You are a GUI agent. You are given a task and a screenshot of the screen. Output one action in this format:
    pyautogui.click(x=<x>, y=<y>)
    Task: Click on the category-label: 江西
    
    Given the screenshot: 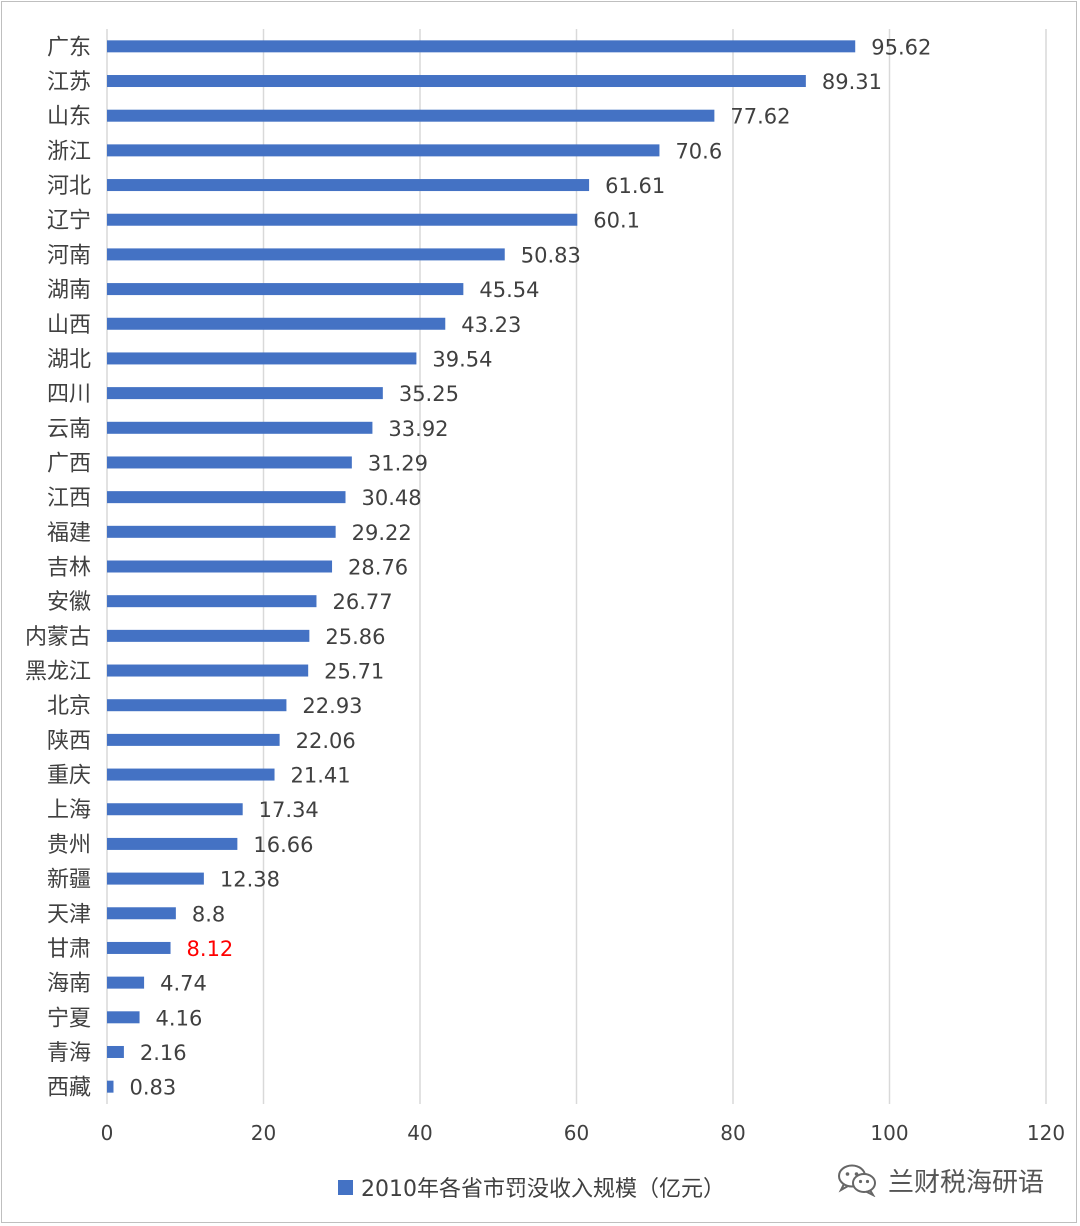 What is the action you would take?
    pyautogui.click(x=69, y=498)
    